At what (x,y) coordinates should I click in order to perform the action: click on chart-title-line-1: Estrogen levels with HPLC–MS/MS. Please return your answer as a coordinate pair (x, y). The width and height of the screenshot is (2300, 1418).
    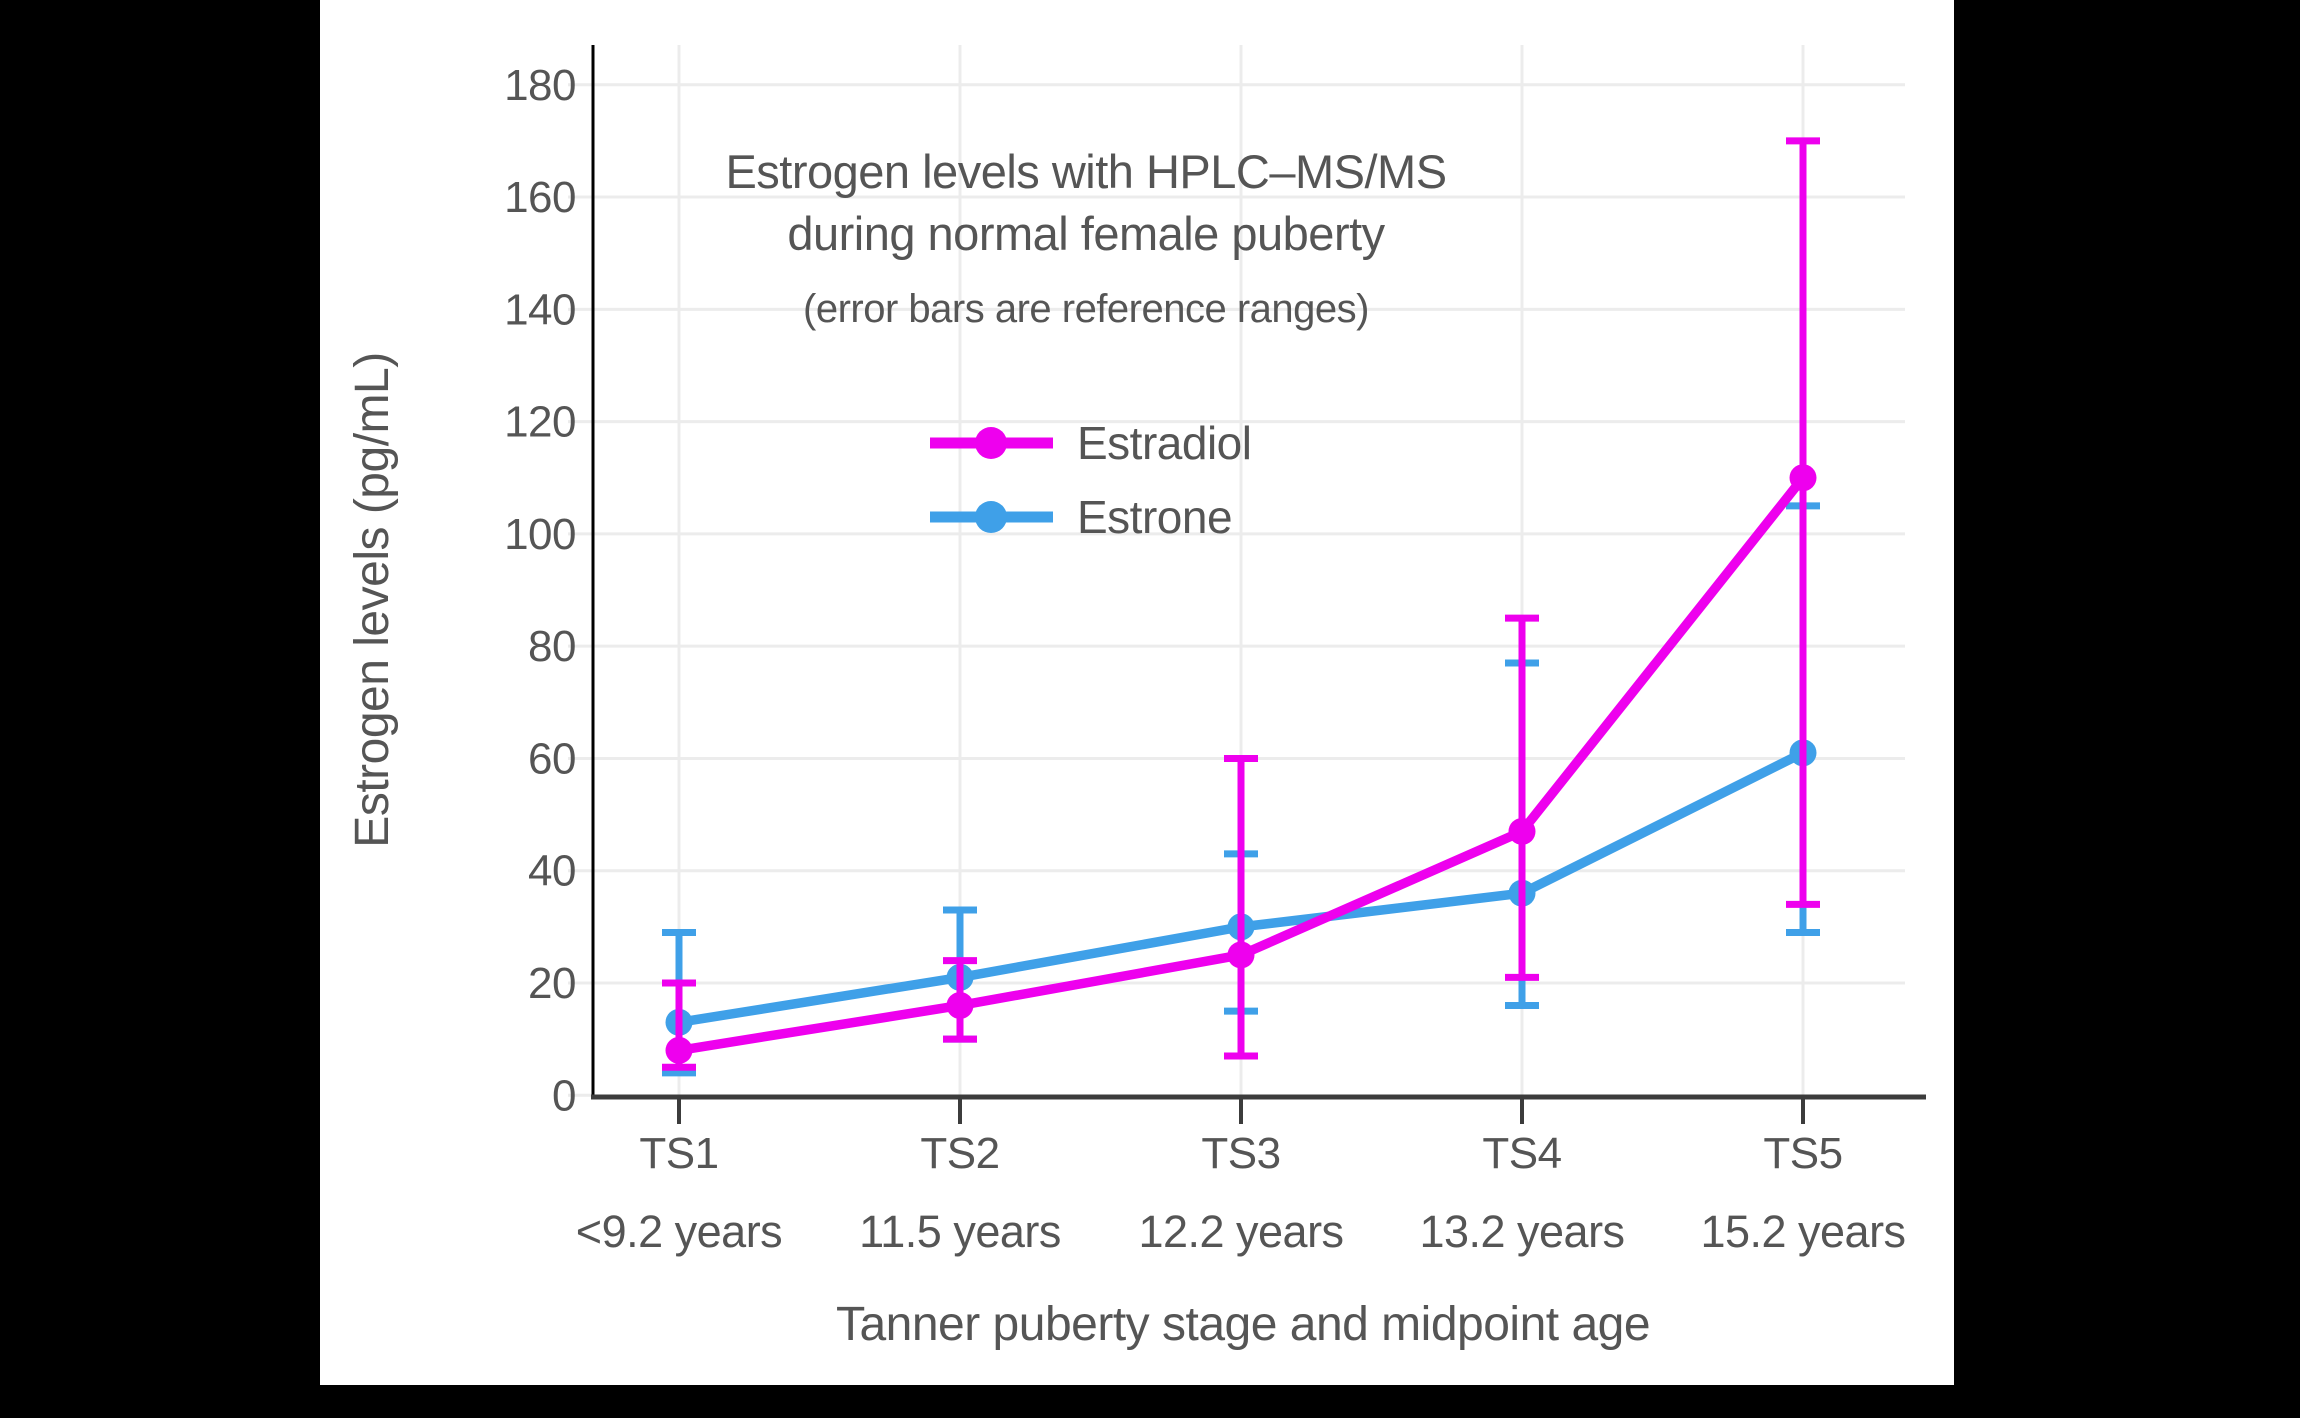
    Looking at the image, I should click on (1085, 171).